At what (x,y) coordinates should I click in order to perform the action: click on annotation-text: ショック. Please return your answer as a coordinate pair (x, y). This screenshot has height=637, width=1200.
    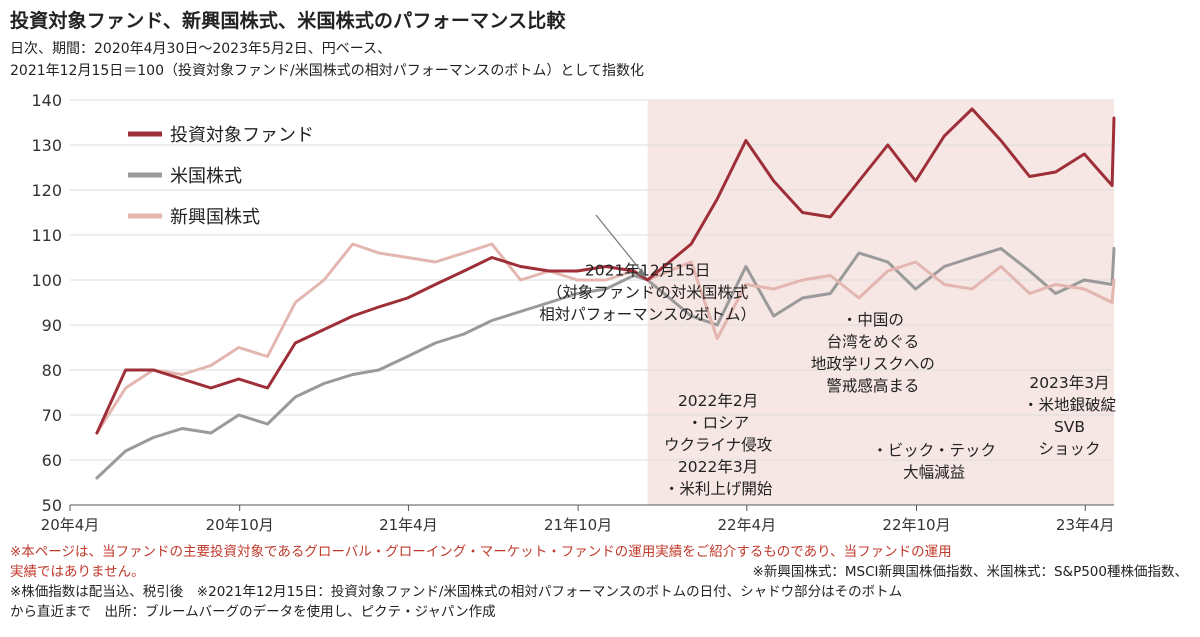
    Looking at the image, I should click on (1069, 449).